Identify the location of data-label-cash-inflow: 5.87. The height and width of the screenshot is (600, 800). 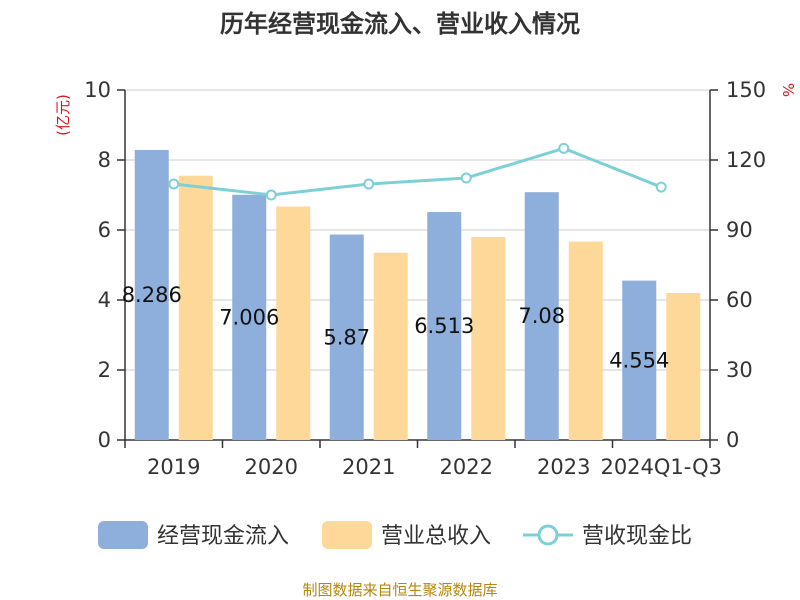
(346, 337).